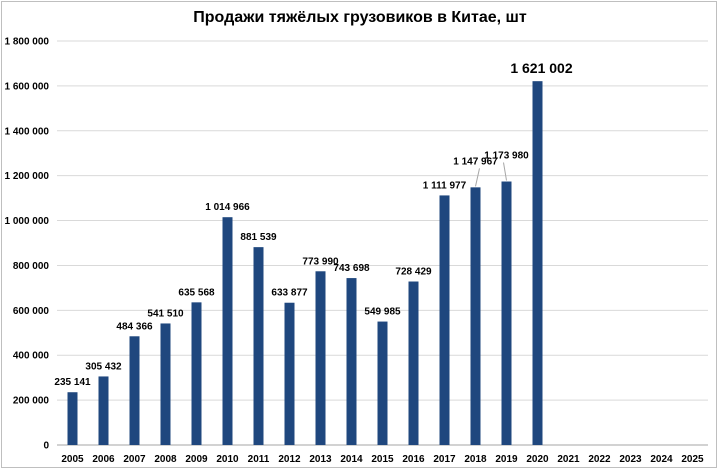 The height and width of the screenshot is (471, 720). Describe the element at coordinates (31, 311) in the screenshot. I see `y-tick-label: 600 000` at that location.